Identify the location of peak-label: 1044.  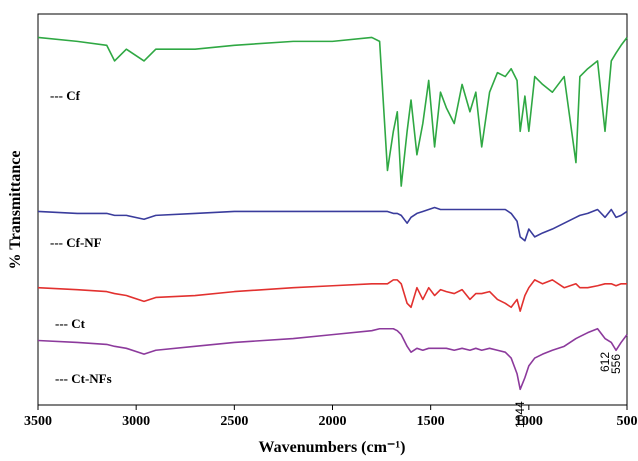
(520, 414).